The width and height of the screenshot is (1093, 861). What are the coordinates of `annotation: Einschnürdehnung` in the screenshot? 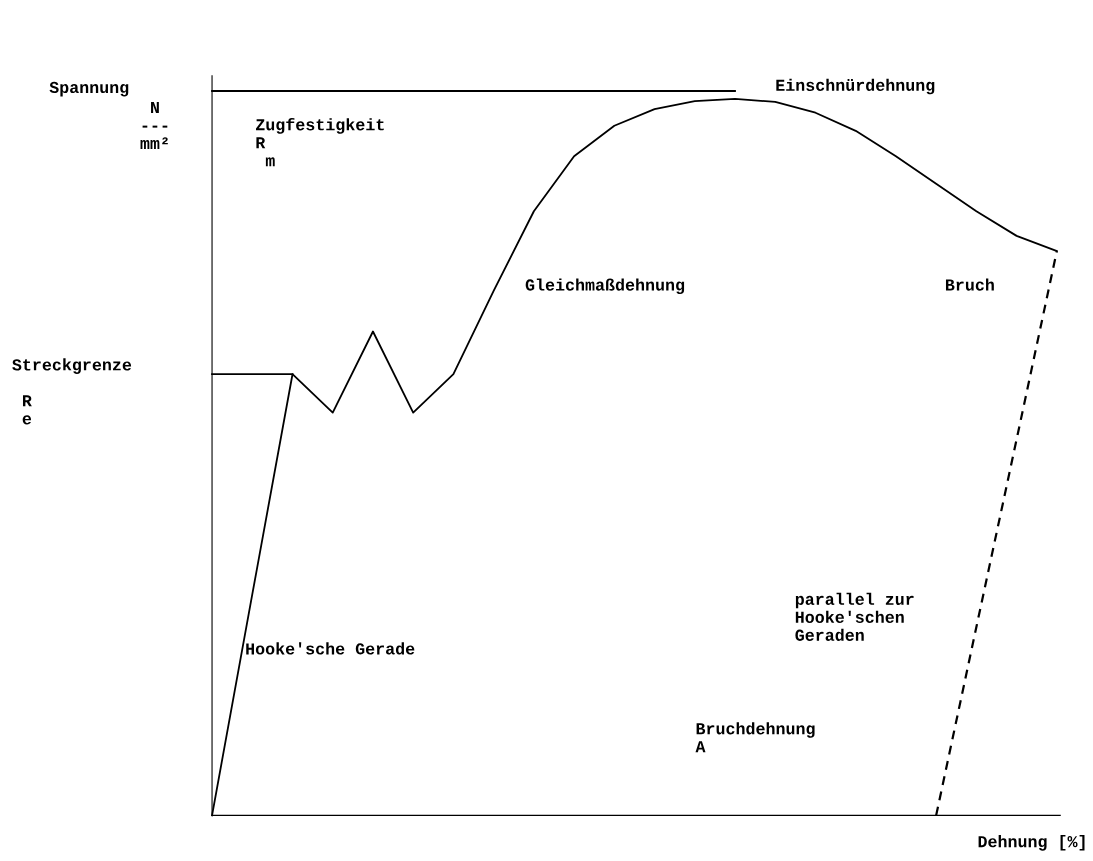 It's located at (855, 86).